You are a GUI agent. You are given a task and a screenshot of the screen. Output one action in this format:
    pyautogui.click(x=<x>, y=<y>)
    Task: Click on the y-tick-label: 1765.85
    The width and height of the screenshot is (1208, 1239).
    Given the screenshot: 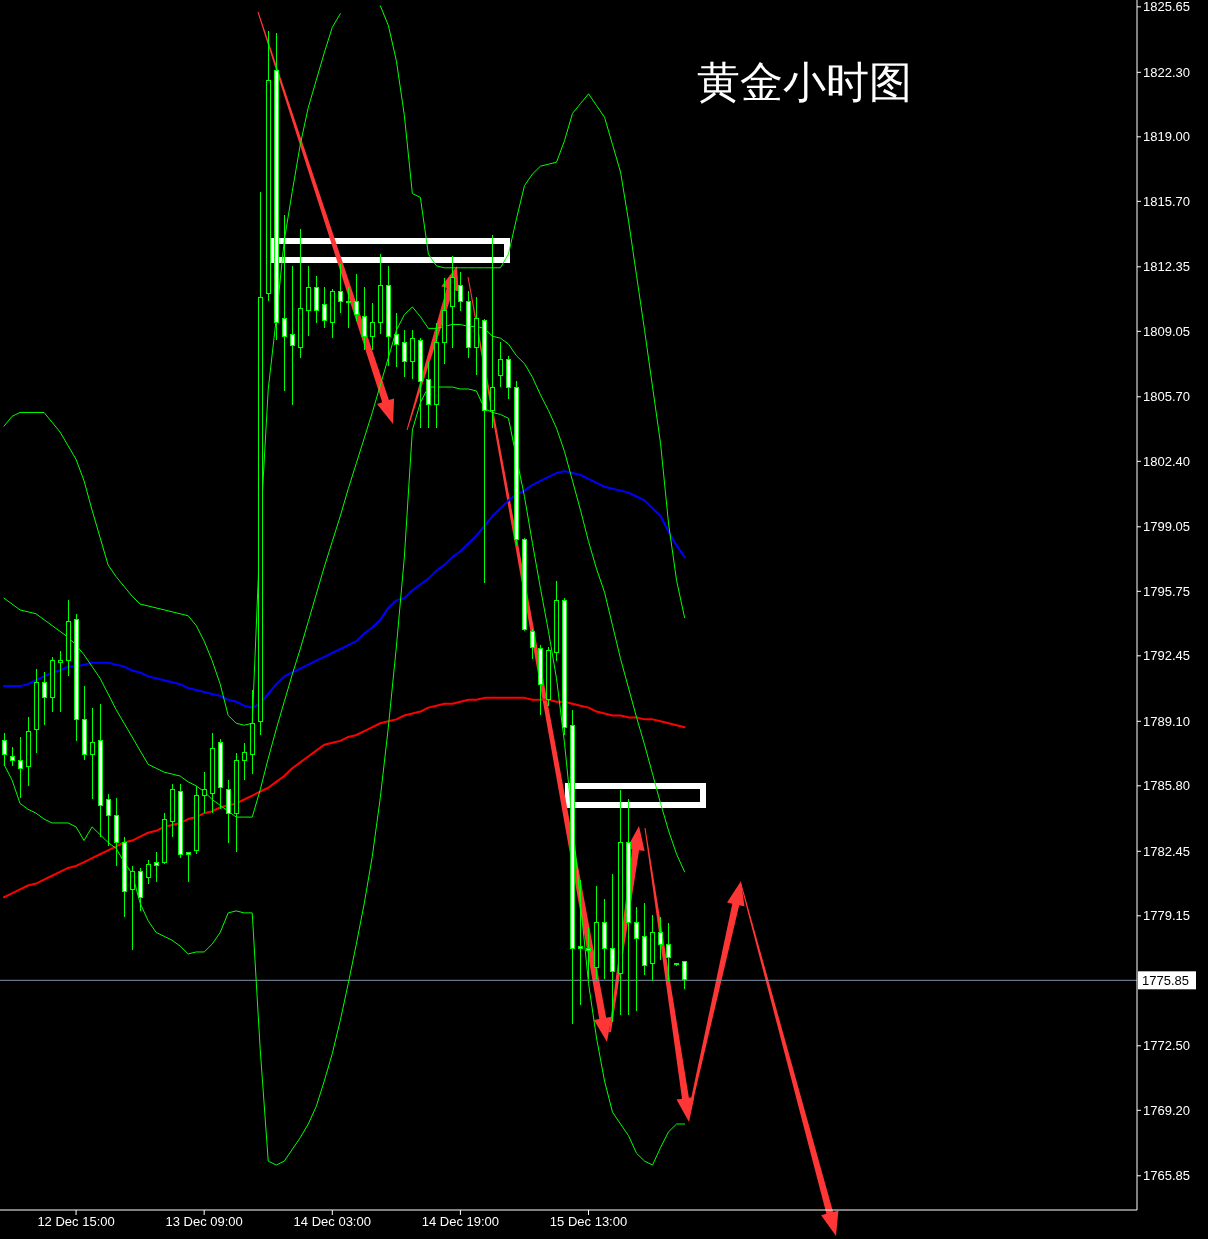 What is the action you would take?
    pyautogui.click(x=1166, y=1176)
    